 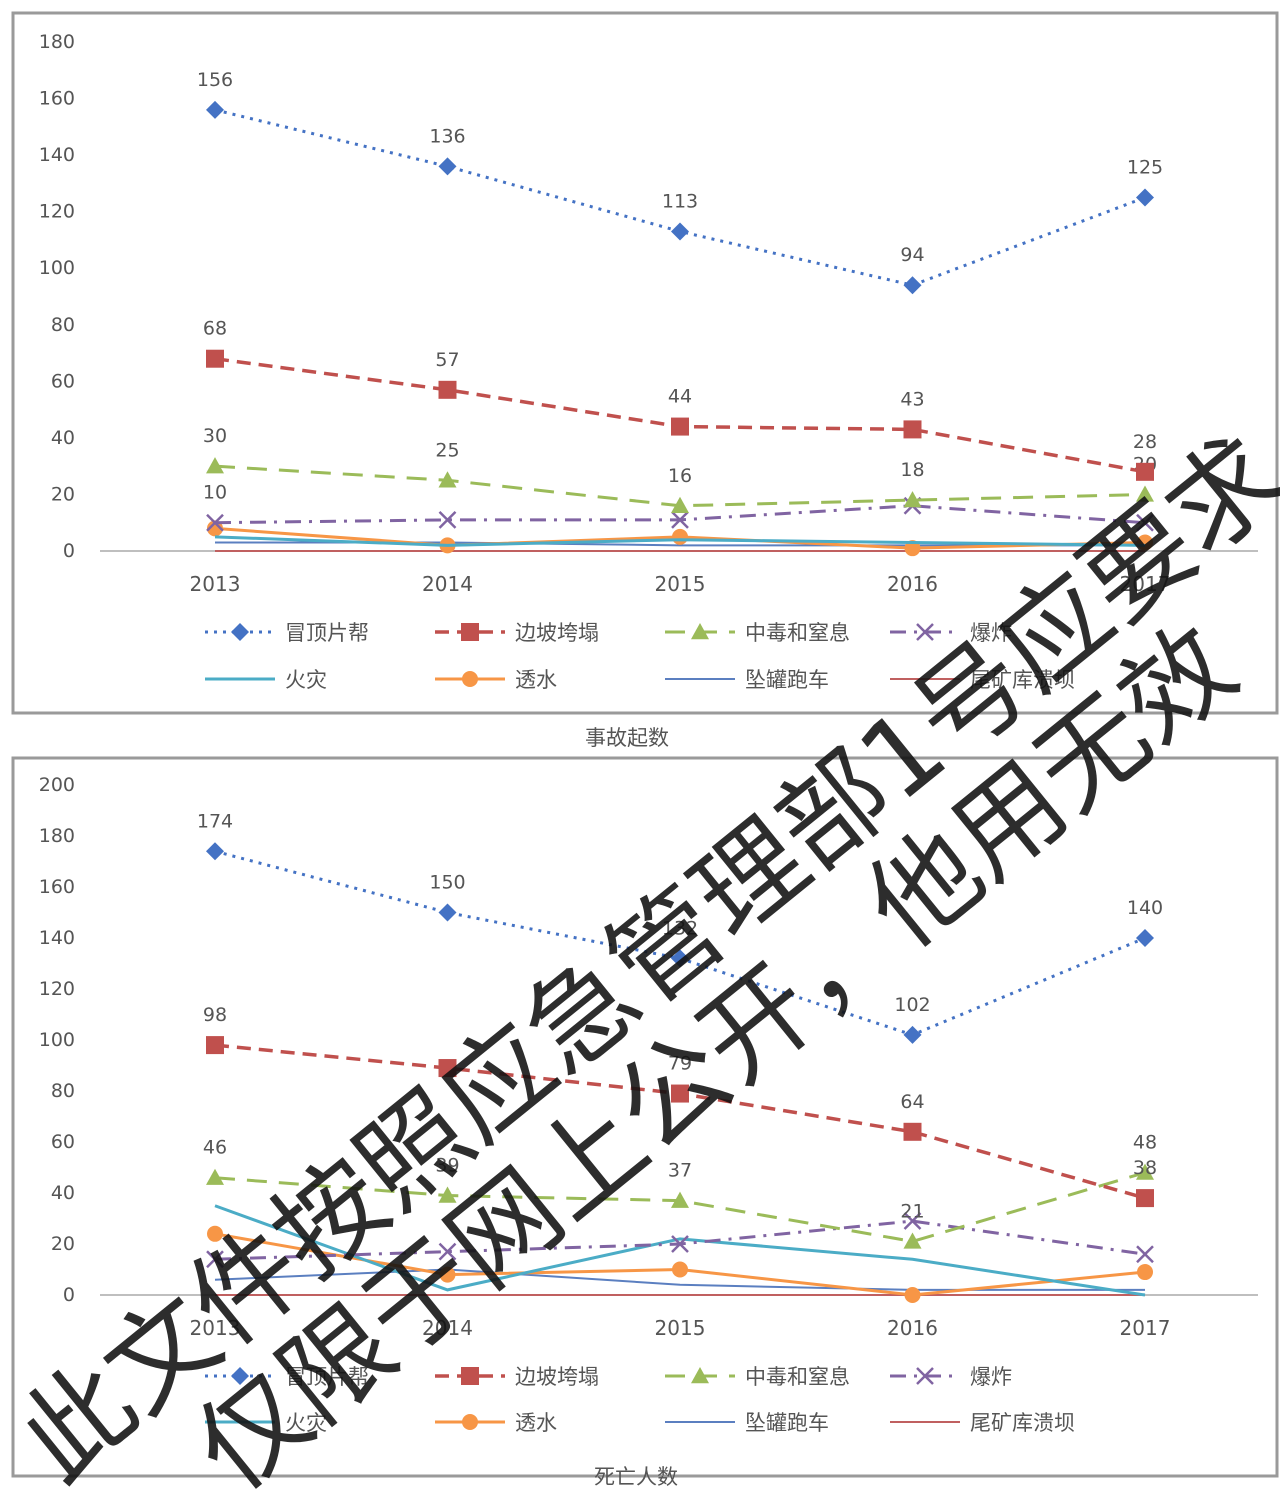 I want to click on chart-1-ytick: 0, so click(x=69, y=551).